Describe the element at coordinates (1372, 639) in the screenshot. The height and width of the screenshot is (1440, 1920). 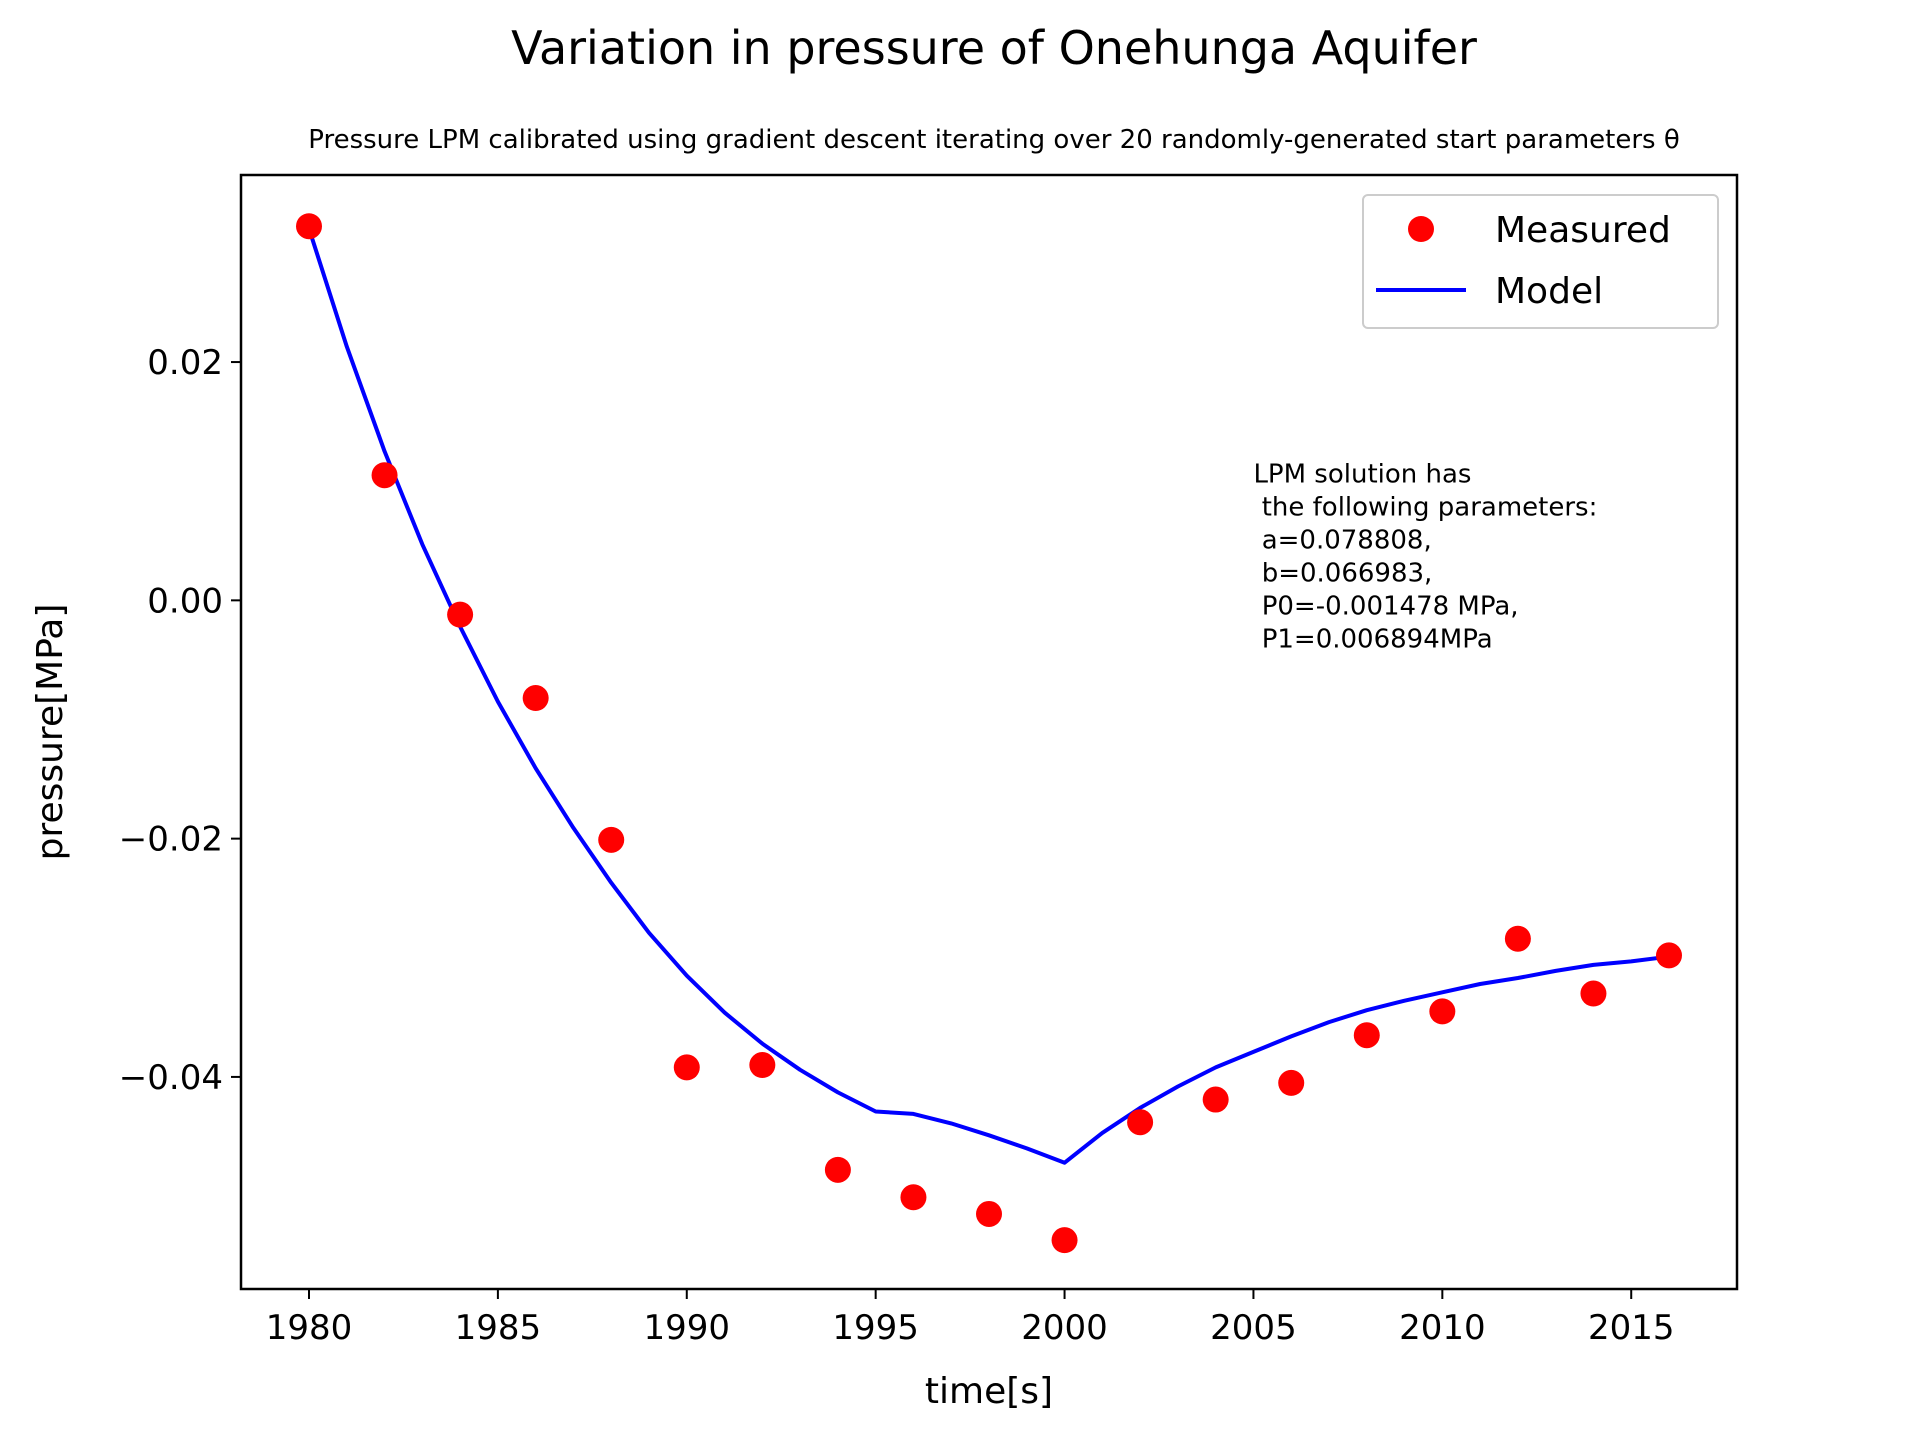
I see `annotation-line: P1=0.006894MPa` at that location.